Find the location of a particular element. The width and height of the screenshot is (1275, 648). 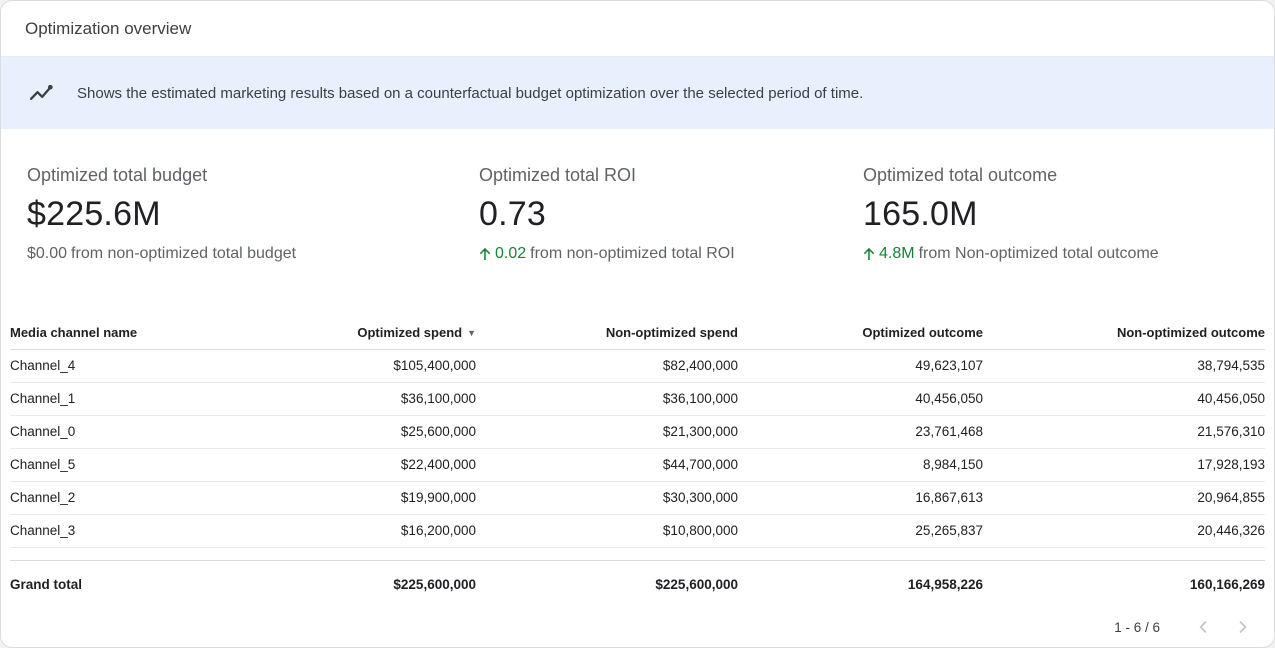

kpi-value: $225.6M is located at coordinates (94, 214).